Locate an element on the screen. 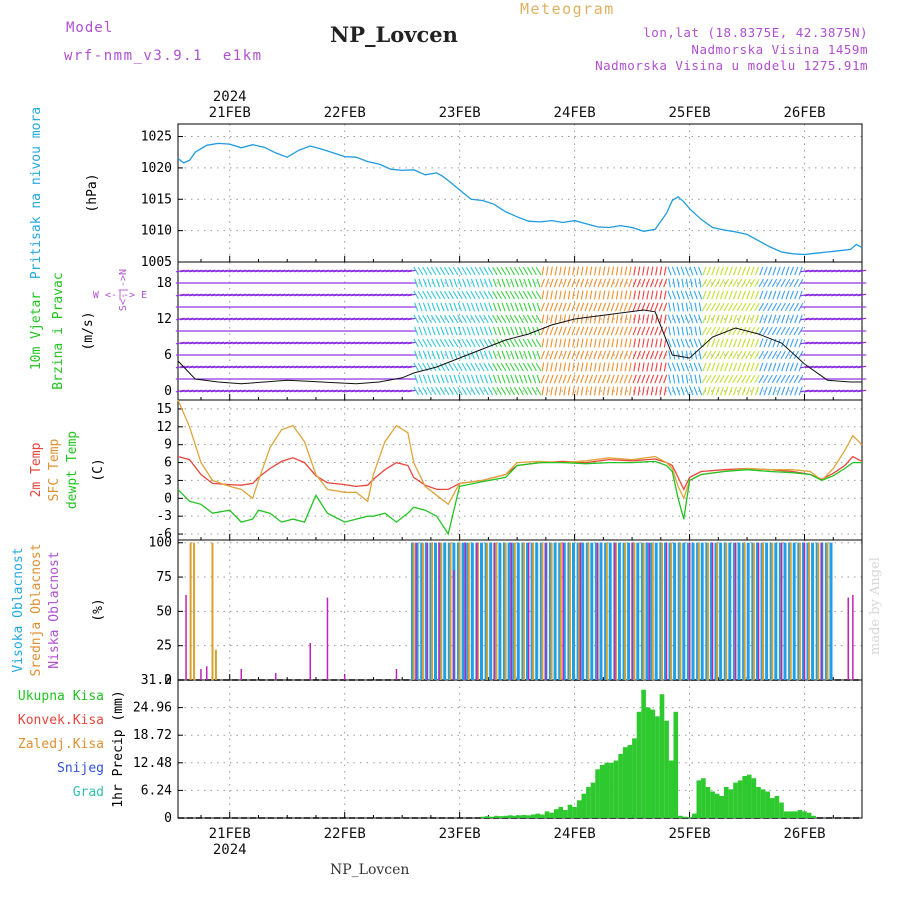 The height and width of the screenshot is (900, 900). temp-ylabel: SFC Temp is located at coordinates (54, 470).